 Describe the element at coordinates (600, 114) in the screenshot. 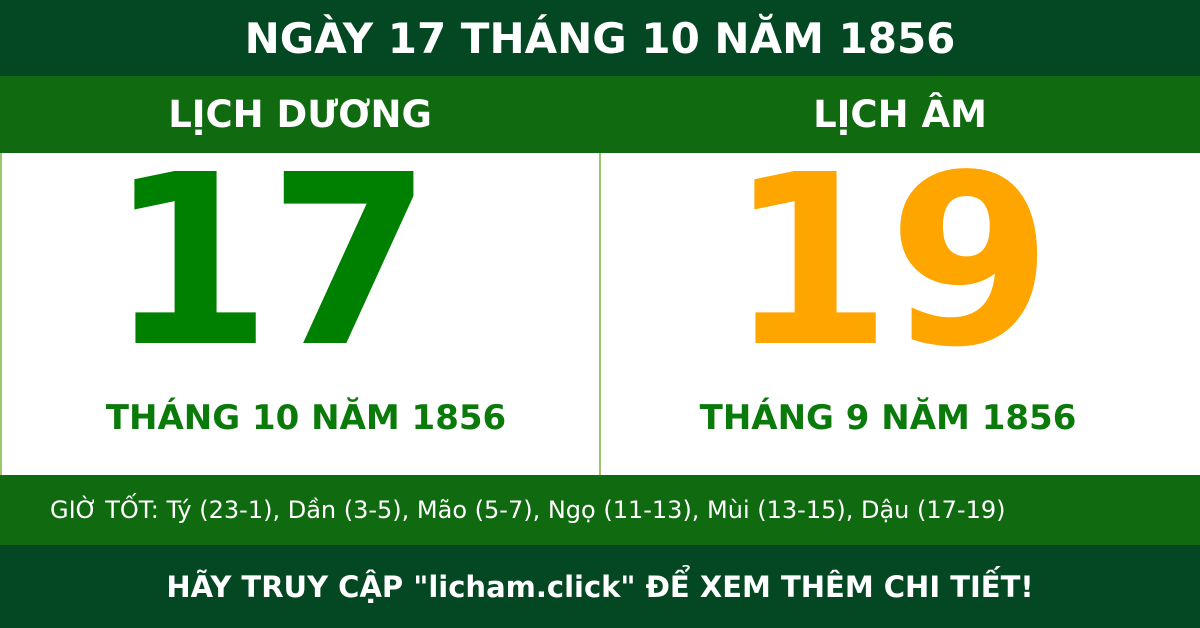

I see `heading-band: LỊCH DƯƠNG LỊCH ÂM` at that location.